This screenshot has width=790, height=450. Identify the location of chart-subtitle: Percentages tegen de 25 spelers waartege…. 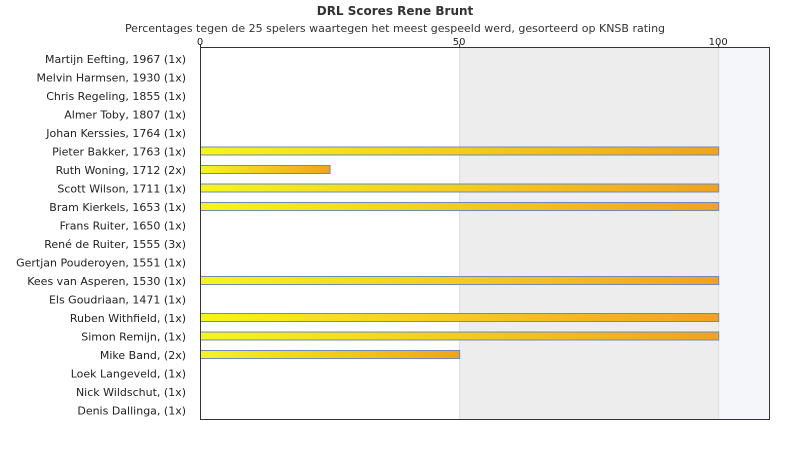
(395, 28).